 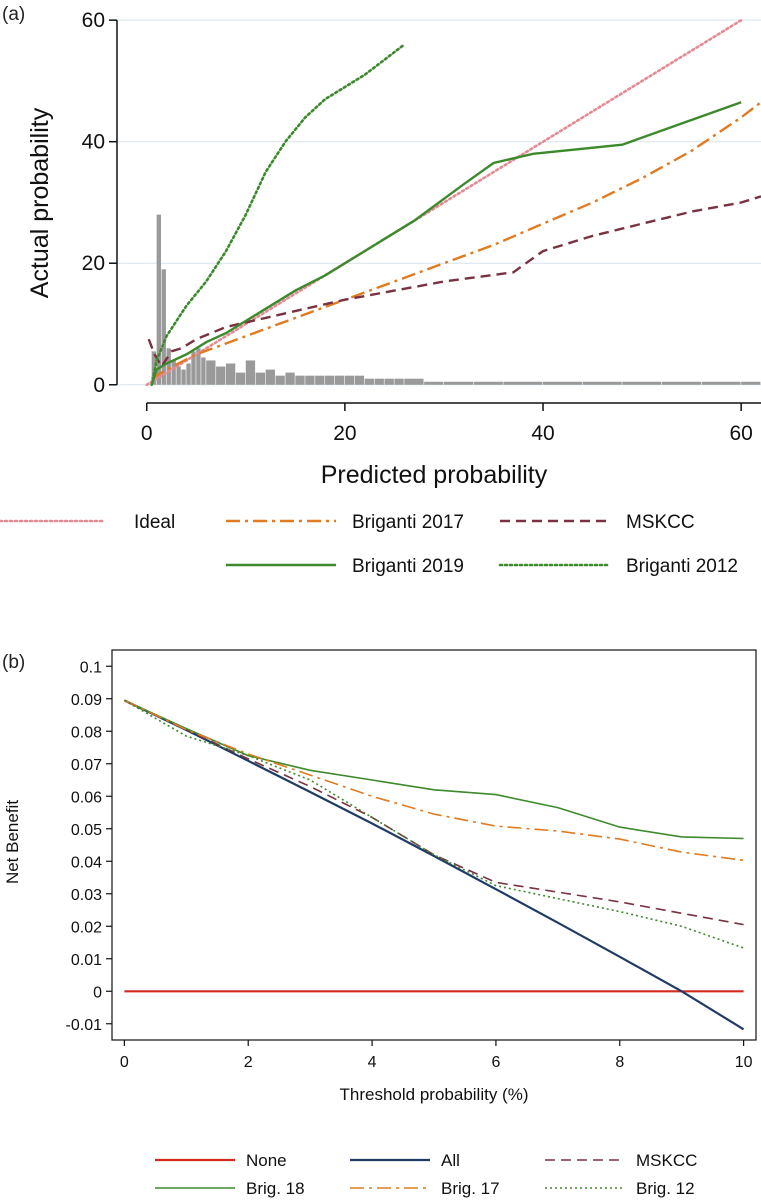 I want to click on panel-b-ytick-label: 0.1, so click(x=91, y=667).